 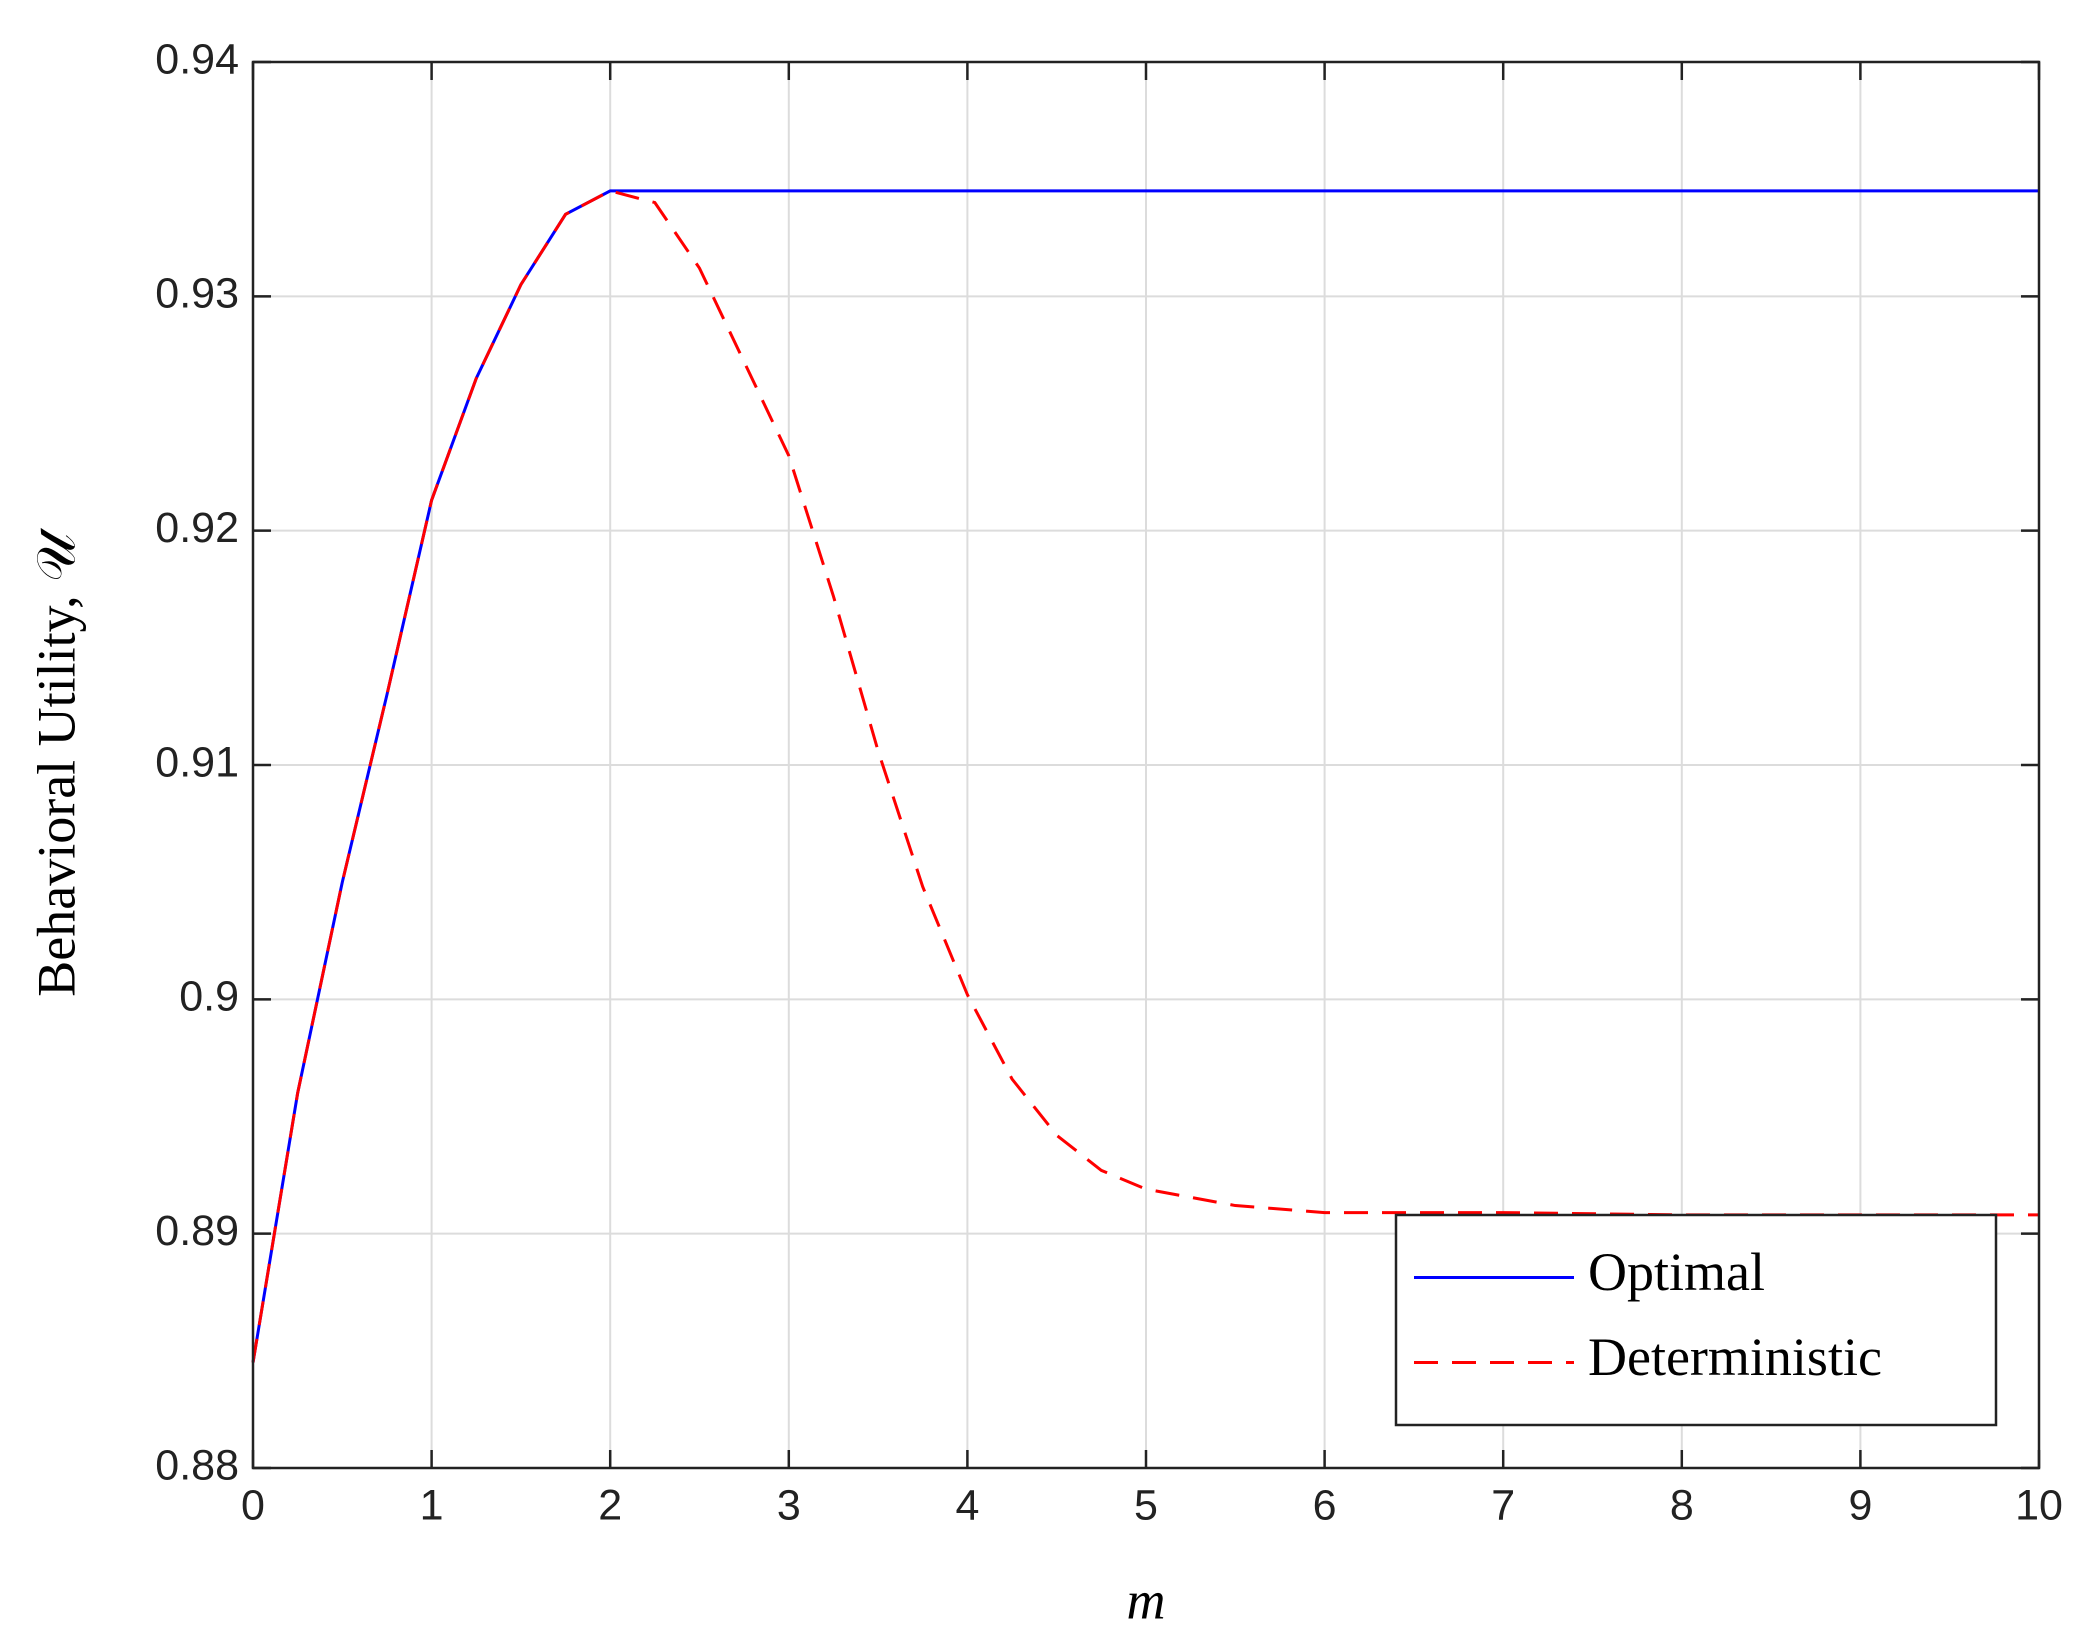 What do you see at coordinates (967, 1505) in the screenshot?
I see `x-tick-label: 4` at bounding box center [967, 1505].